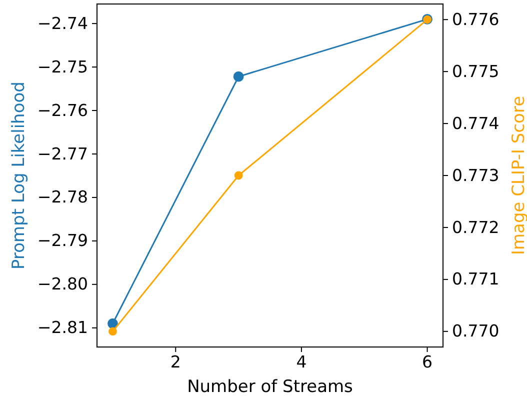 Image resolution: width=527 pixels, height=400 pixels. Describe the element at coordinates (476, 123) in the screenshot. I see `y2-tick-label: 0.774` at that location.